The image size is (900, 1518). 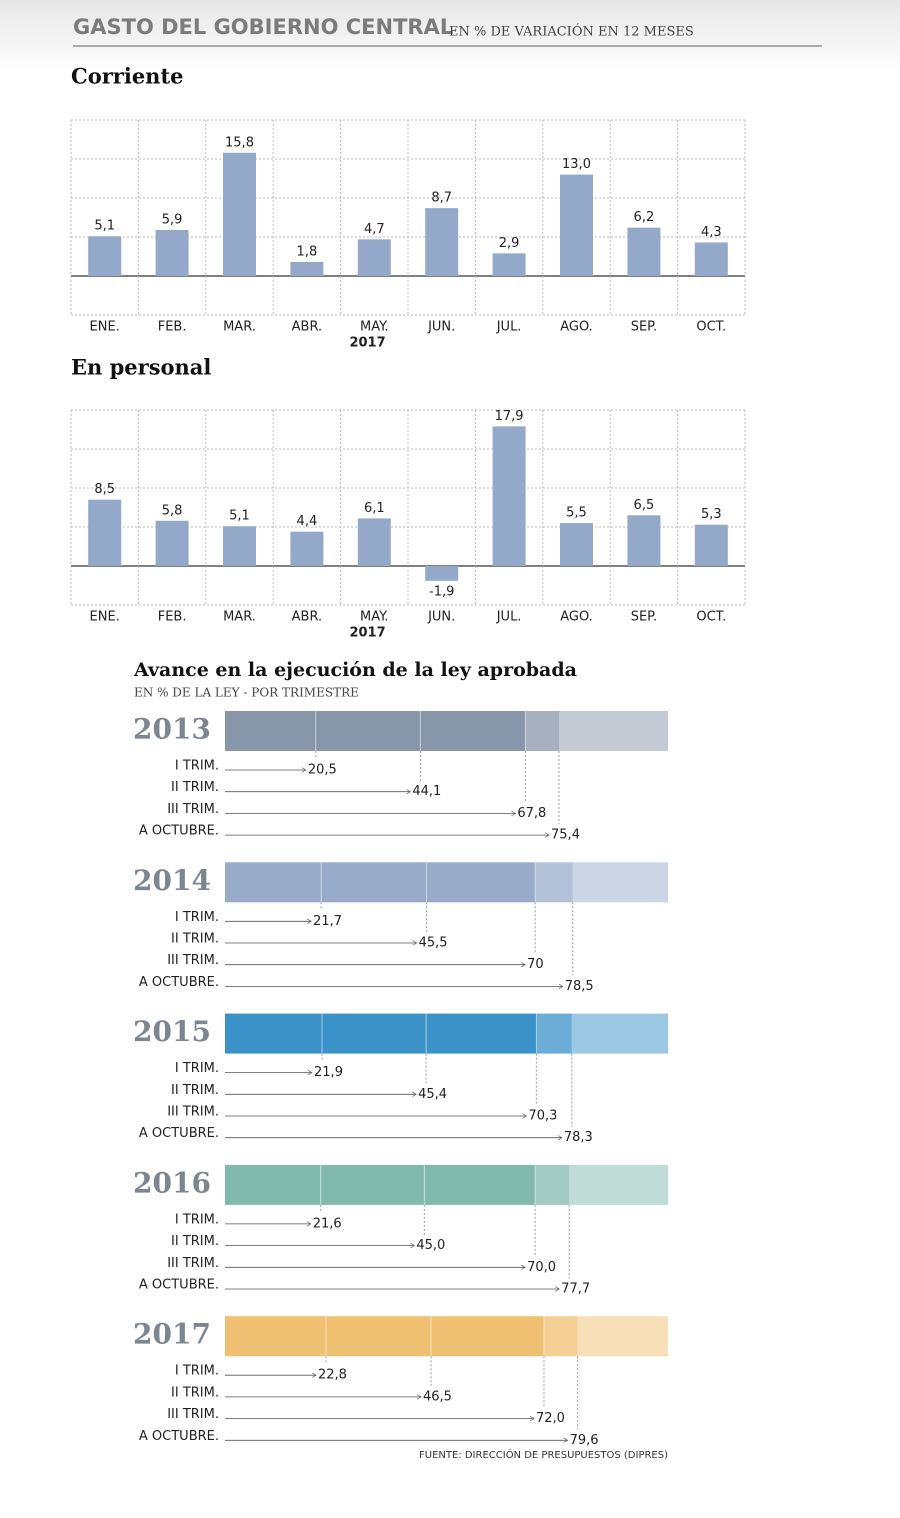 What do you see at coordinates (432, 1094) in the screenshot?
I see `value-label: 45,4` at bounding box center [432, 1094].